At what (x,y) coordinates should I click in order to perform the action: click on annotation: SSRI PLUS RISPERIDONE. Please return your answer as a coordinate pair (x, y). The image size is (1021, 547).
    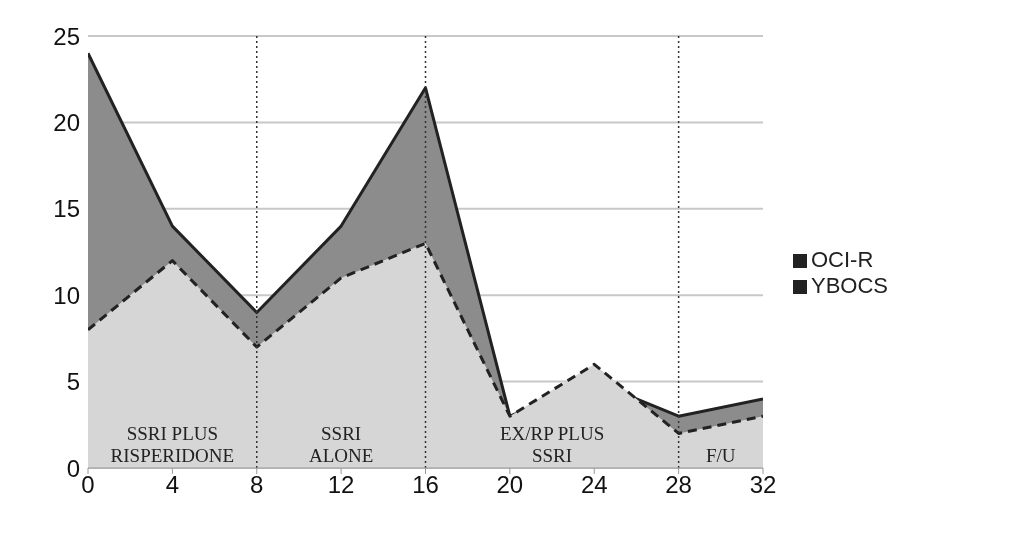
    Looking at the image, I should click on (172, 444).